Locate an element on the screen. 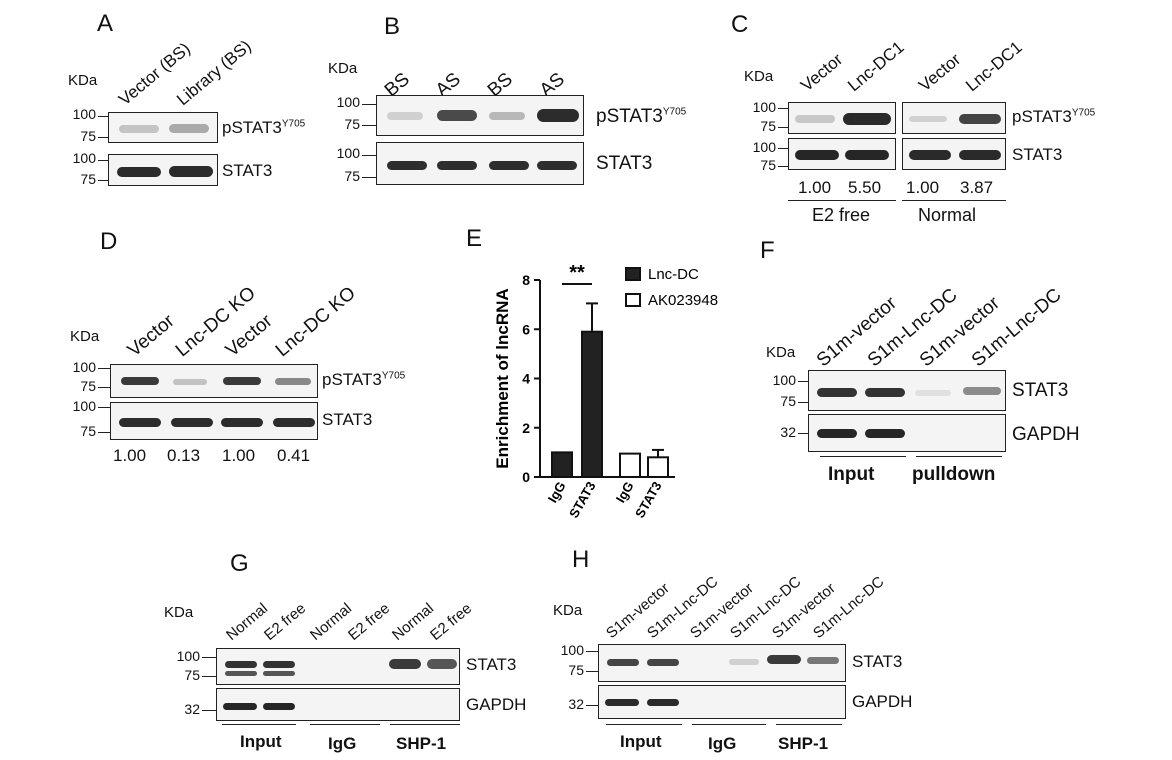 The height and width of the screenshot is (760, 1172). mw-h-32: 32 is located at coordinates (576, 704).